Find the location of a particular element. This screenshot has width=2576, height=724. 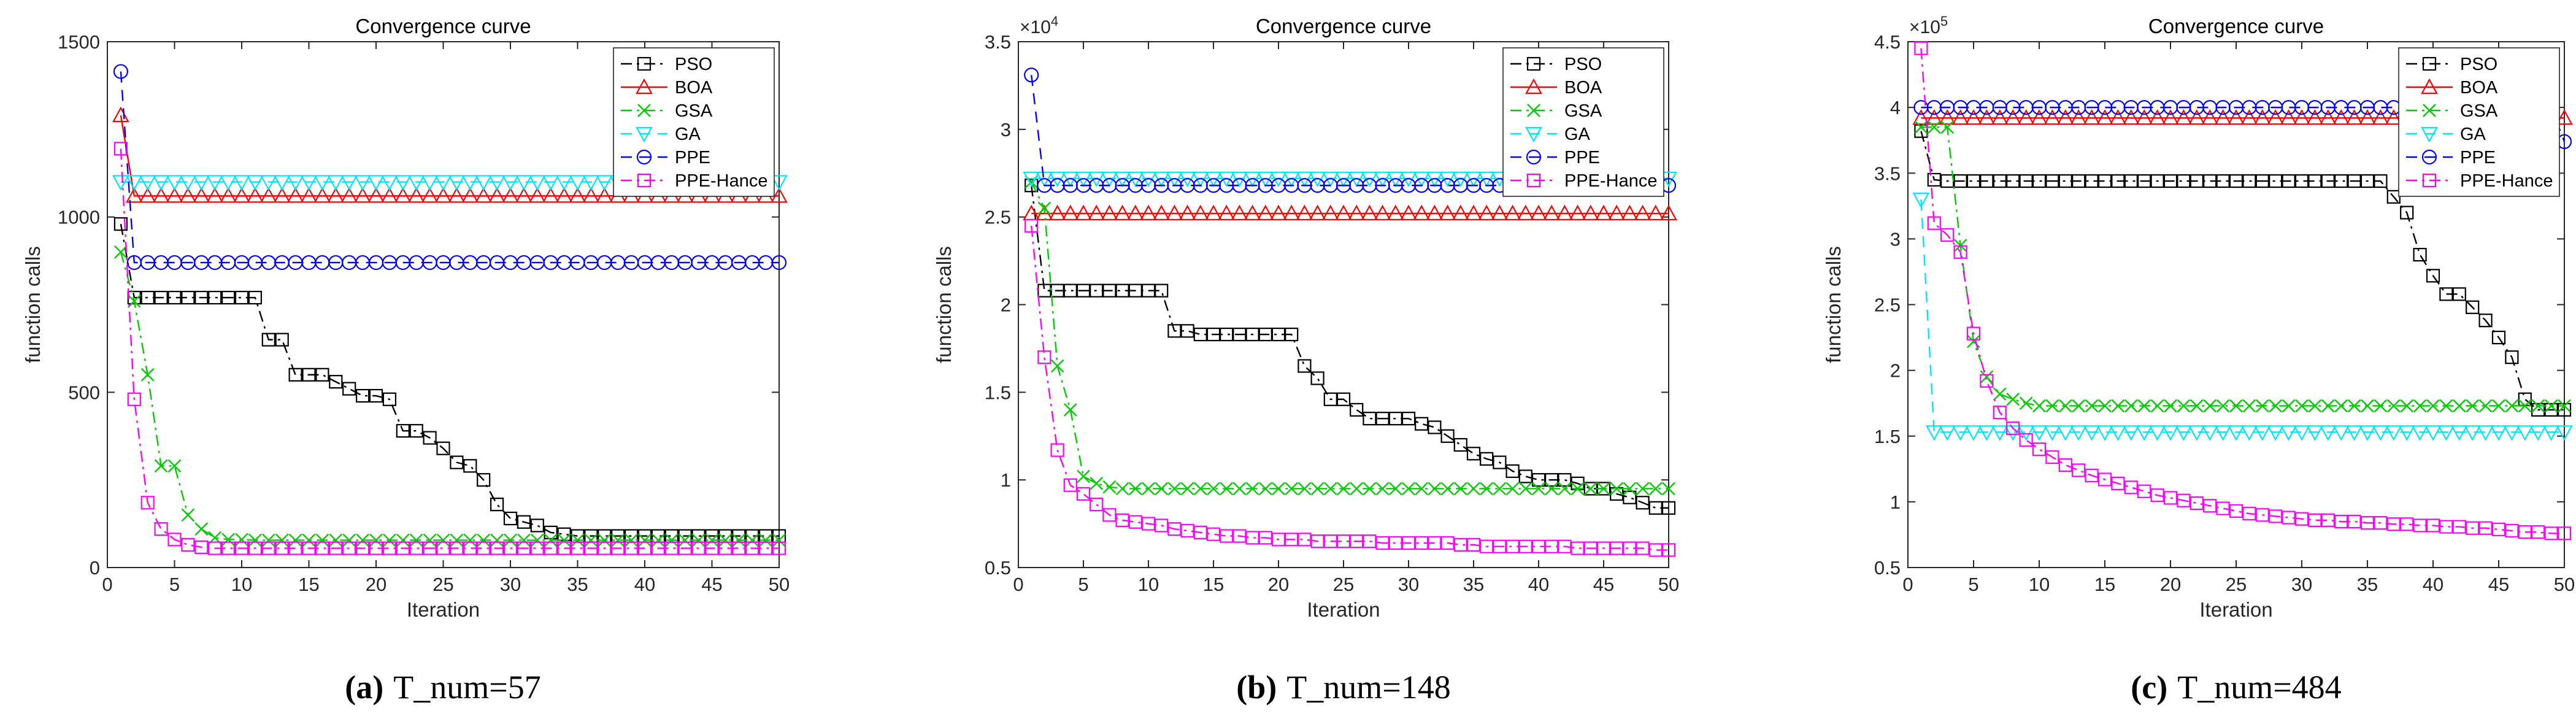

series-ppe-hance is located at coordinates (450, 348).